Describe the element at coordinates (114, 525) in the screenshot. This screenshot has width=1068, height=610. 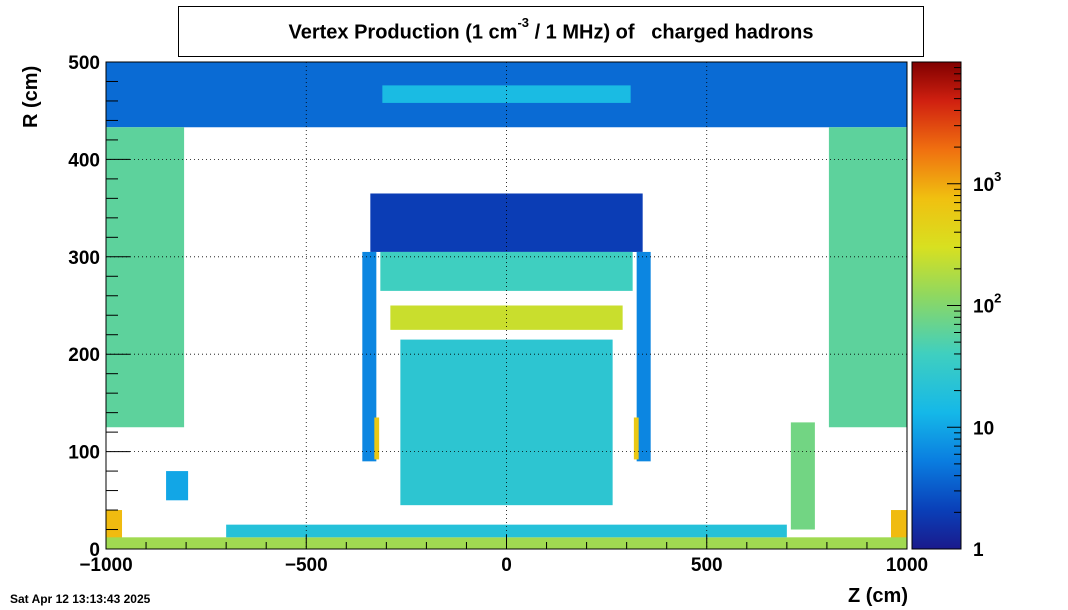
I see `region-beamline-left` at that location.